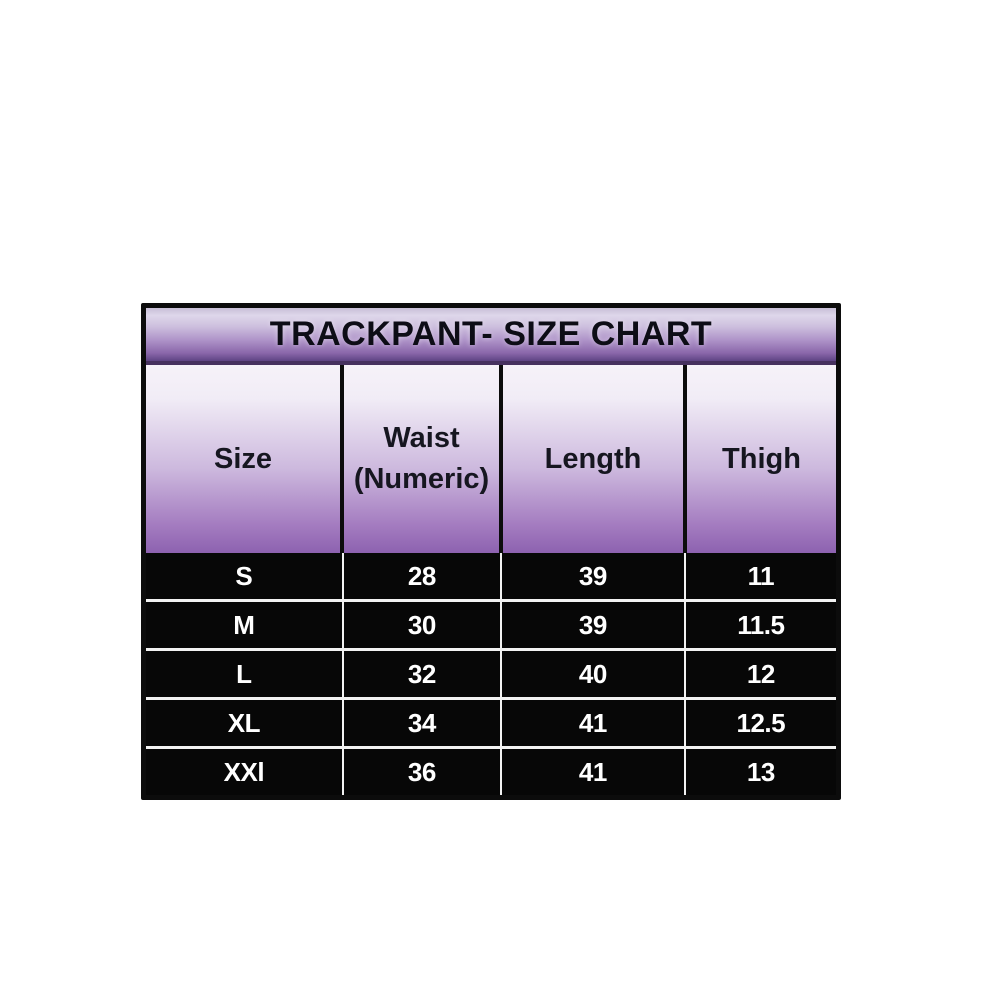 The height and width of the screenshot is (1000, 1000). I want to click on cell-size: XL, so click(244, 723).